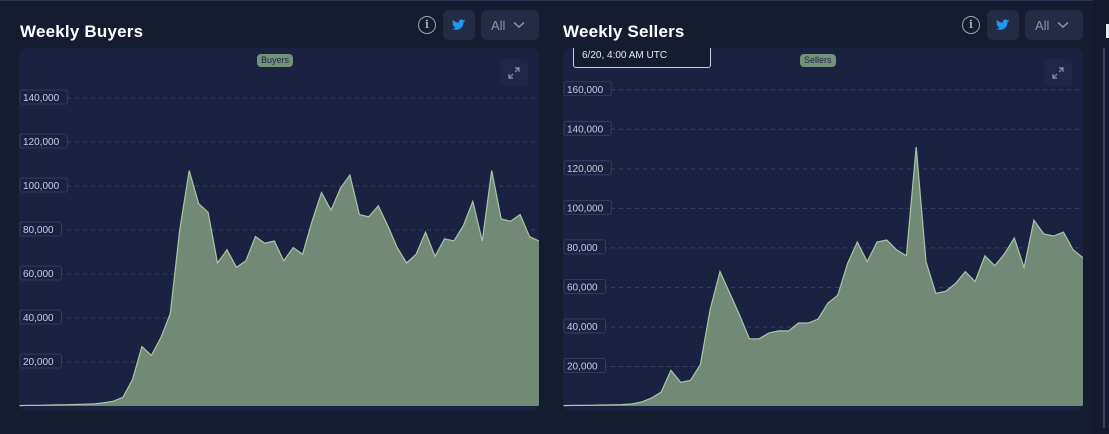  Describe the element at coordinates (819, 24) in the screenshot. I see `panel-header: Weekly Sellers i All` at that location.